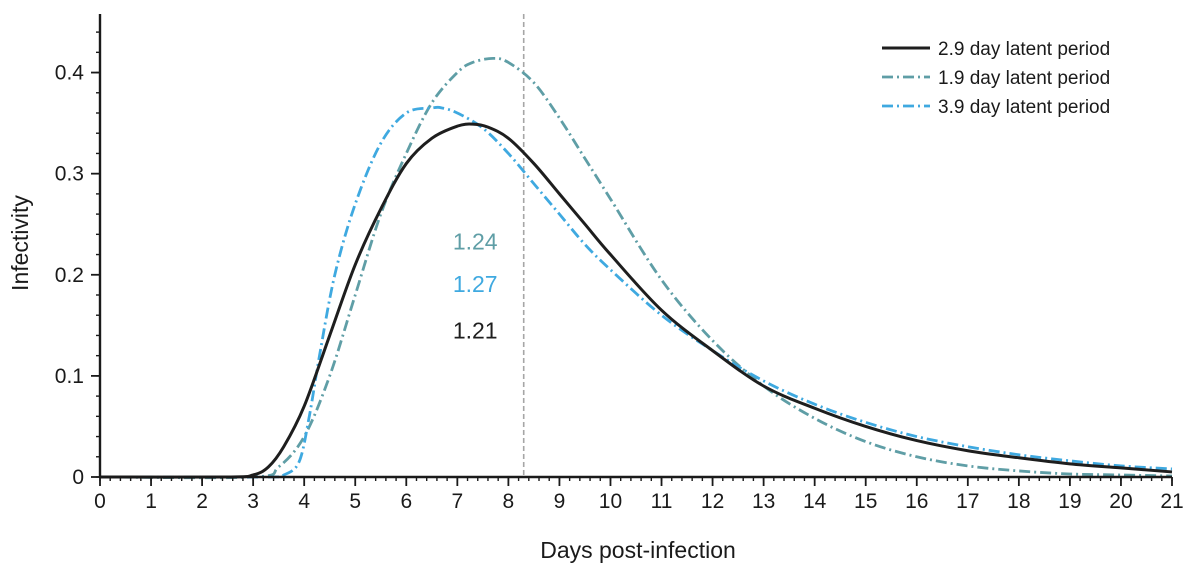 The image size is (1189, 569). I want to click on x-tick-label: 15, so click(865, 501).